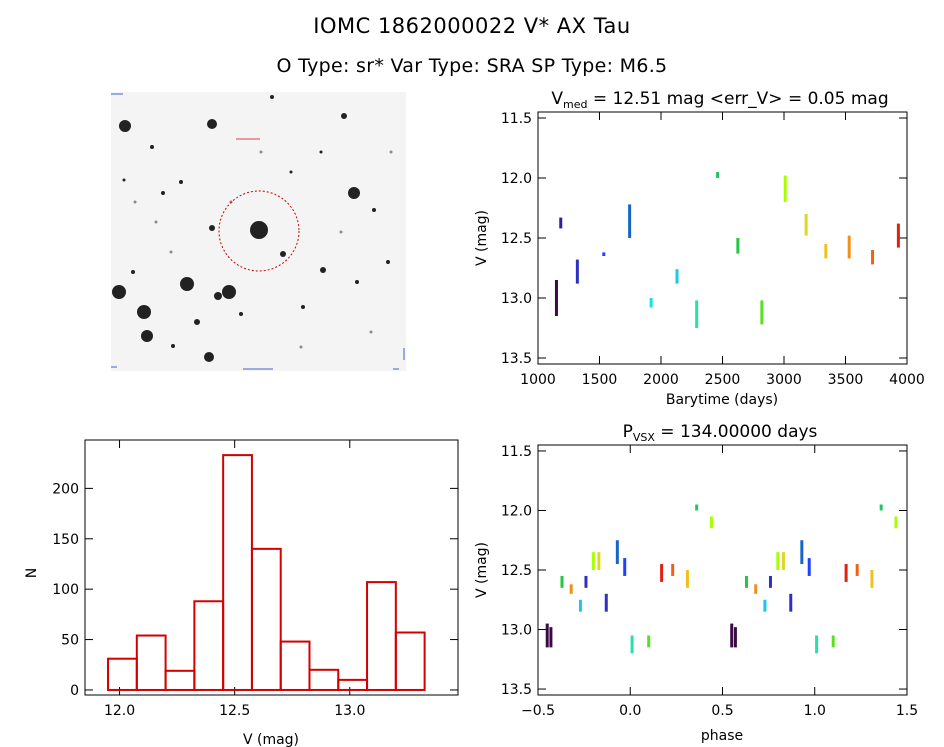 The width and height of the screenshot is (944, 747). I want to click on light-curve-ylabel: V (mag), so click(482, 238).